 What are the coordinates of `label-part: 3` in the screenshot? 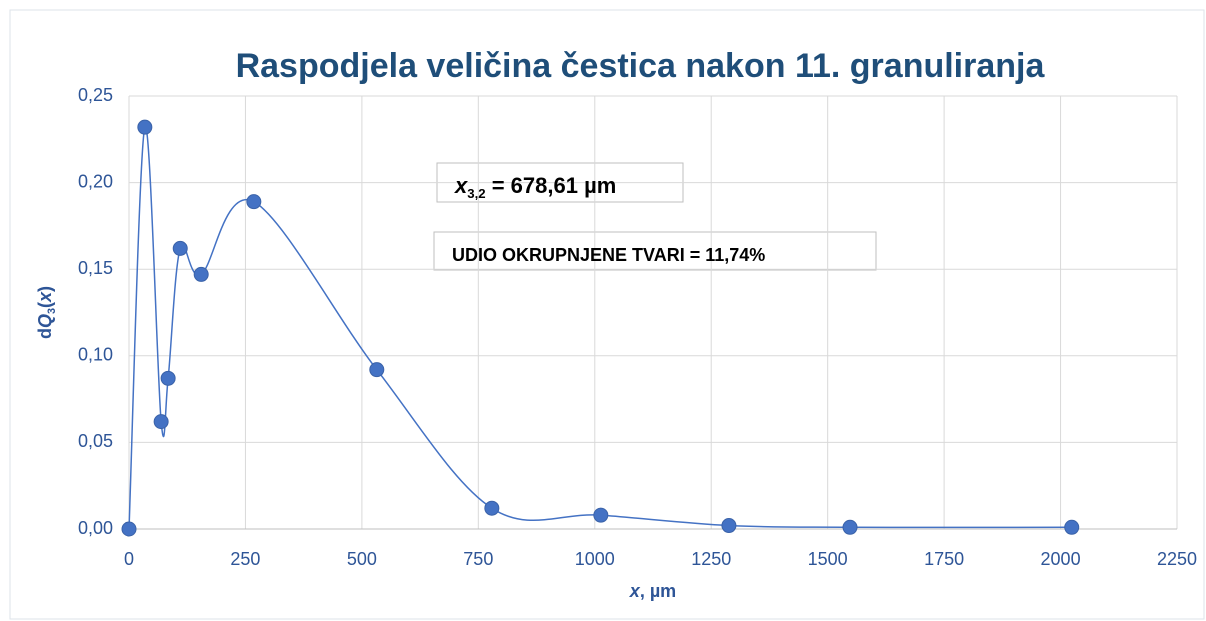 It's located at (52, 311).